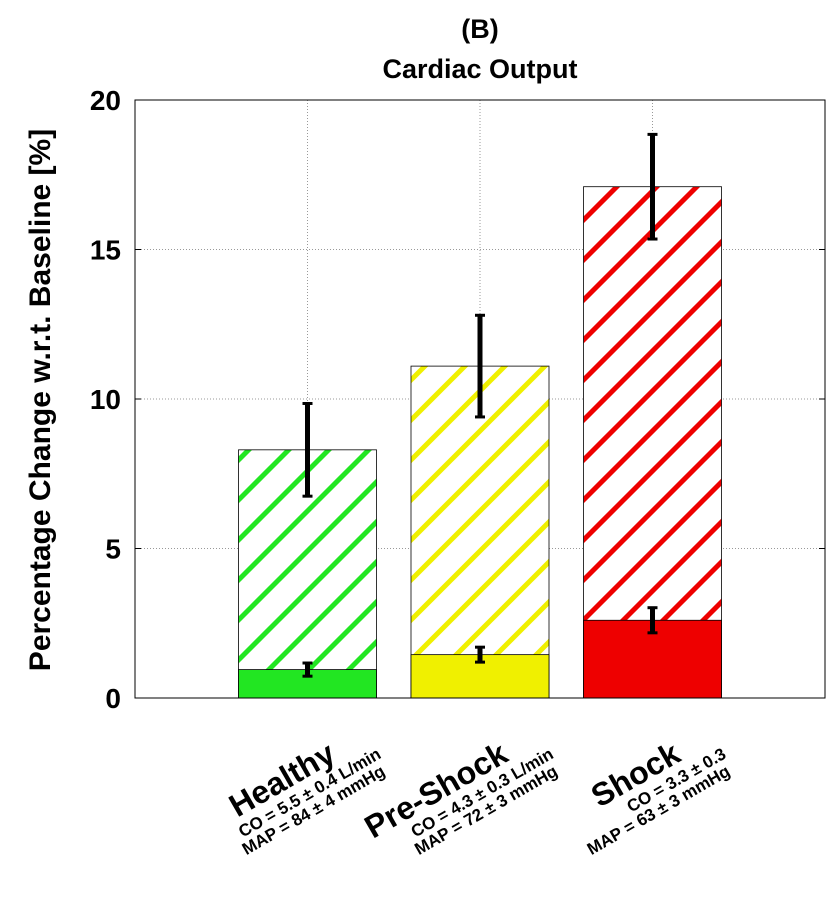  What do you see at coordinates (40, 400) in the screenshot?
I see `y-axis-label: Percentage Change w.r.t. Baseline [%]` at bounding box center [40, 400].